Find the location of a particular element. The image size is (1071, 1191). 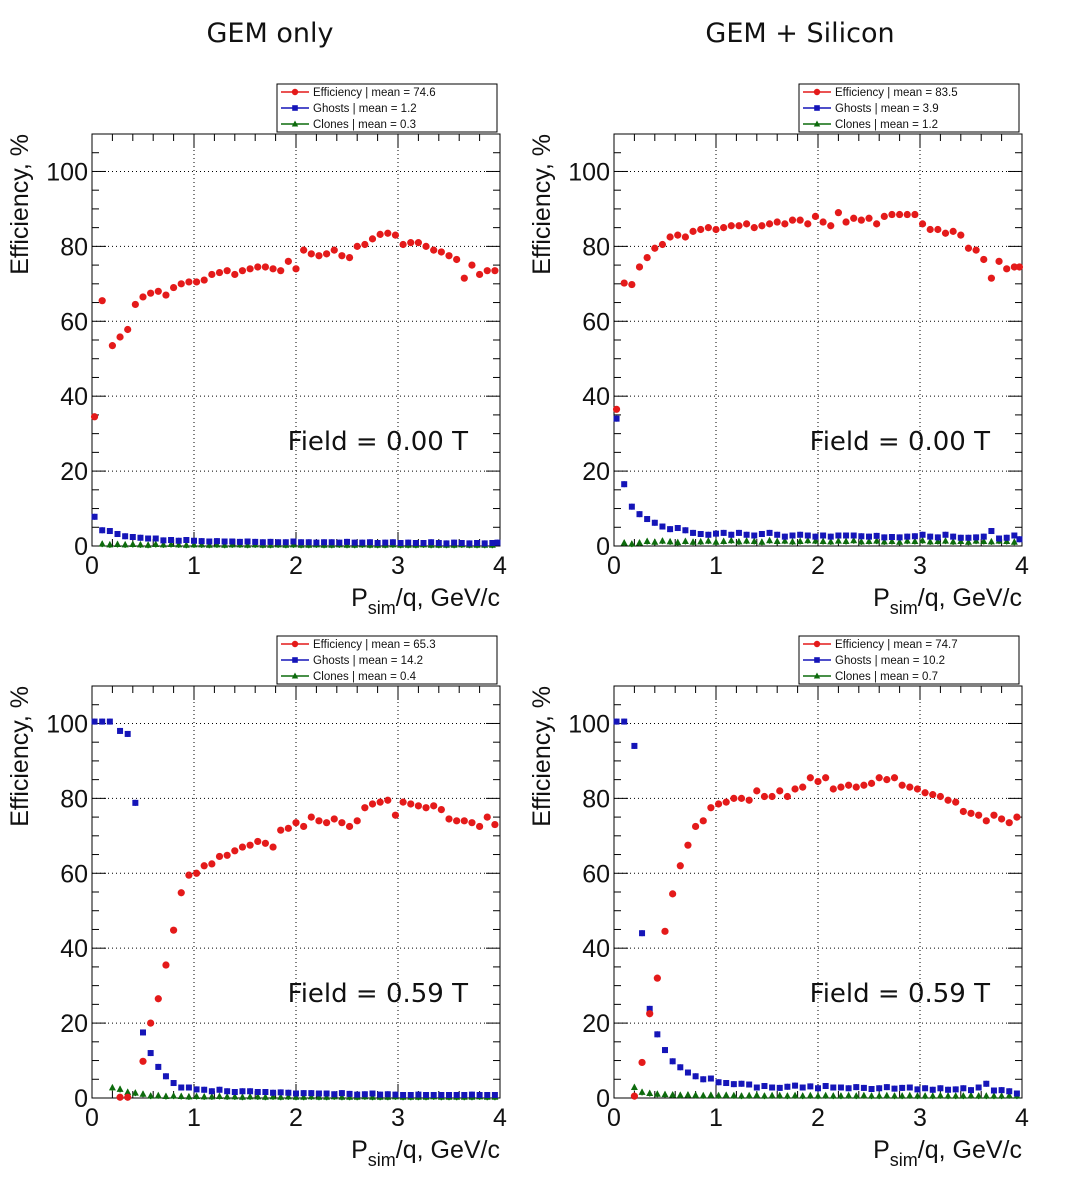

x-tick-label: 0 is located at coordinates (92, 1118).